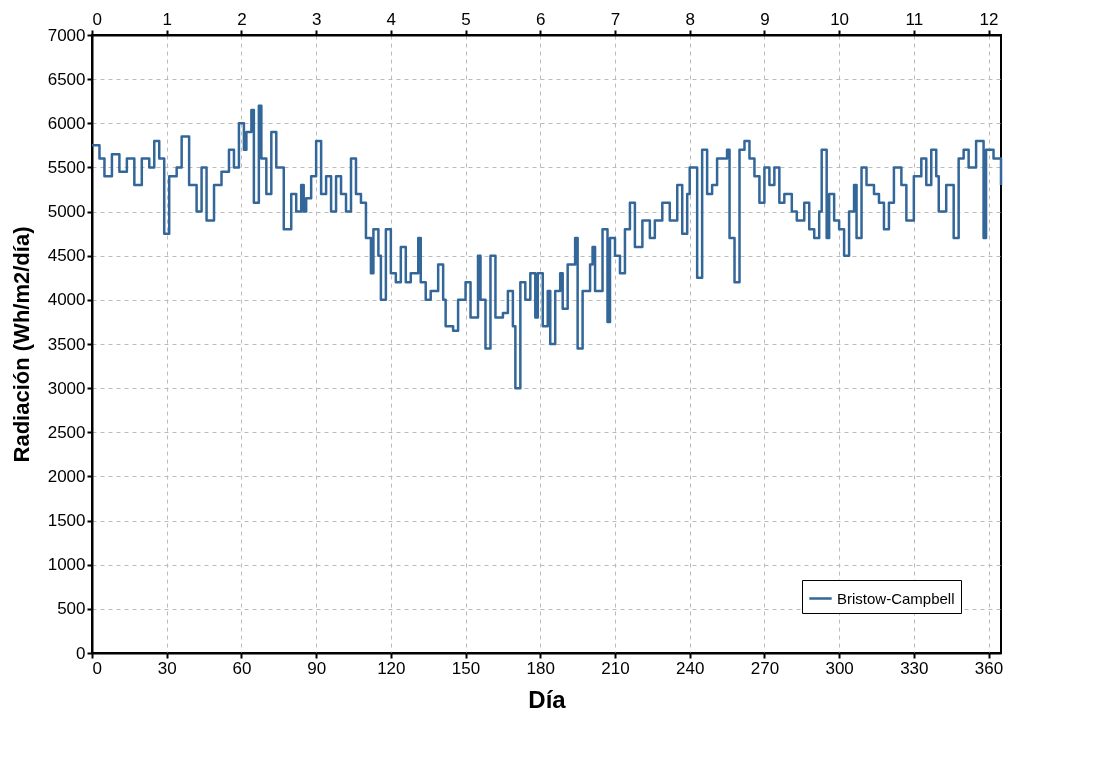 The height and width of the screenshot is (764, 1111). What do you see at coordinates (21, 344) in the screenshot?
I see `y-axis-title: Radiación (Wh/m2/día)` at bounding box center [21, 344].